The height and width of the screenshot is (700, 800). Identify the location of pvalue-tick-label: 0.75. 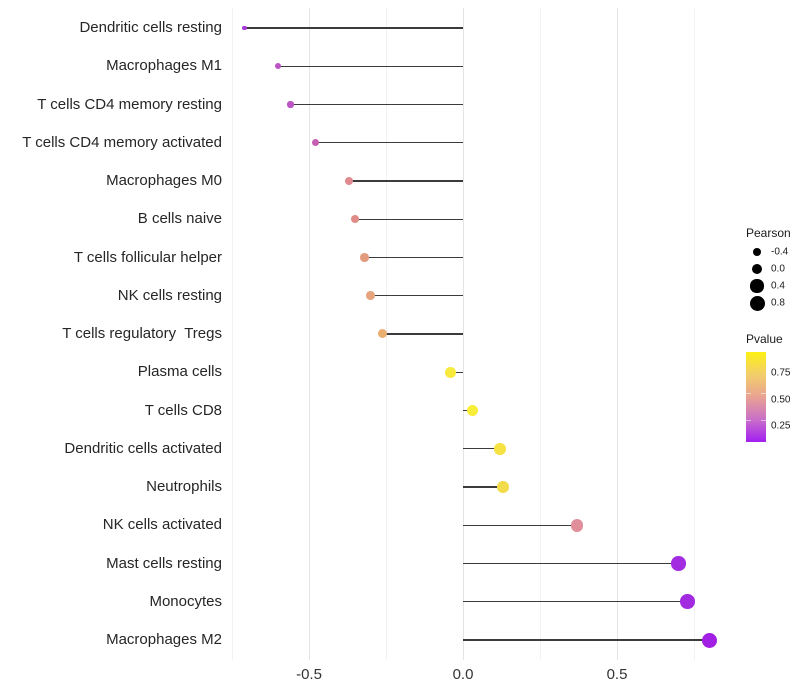
(781, 373).